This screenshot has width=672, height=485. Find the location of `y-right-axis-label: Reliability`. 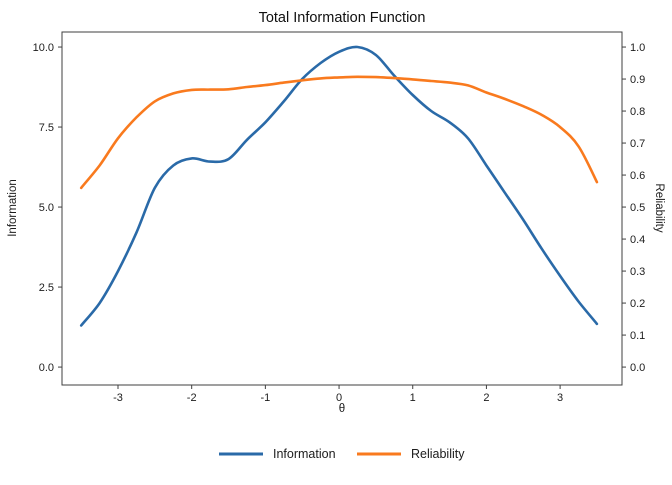

y-right-axis-label: Reliability is located at coordinates (659, 207).